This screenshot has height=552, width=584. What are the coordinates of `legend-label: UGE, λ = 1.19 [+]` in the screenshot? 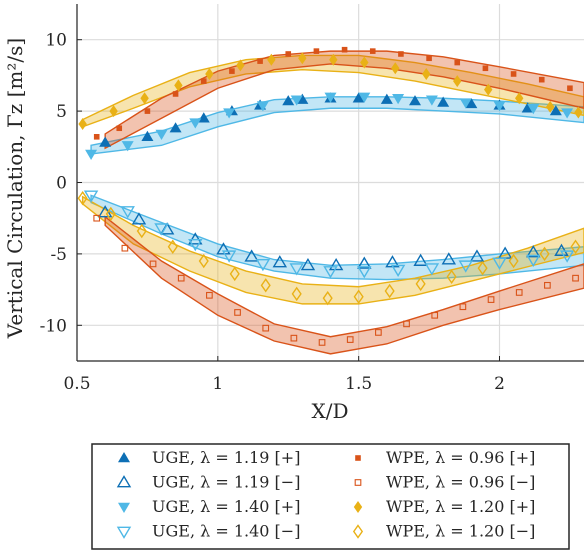 It's located at (226, 457).